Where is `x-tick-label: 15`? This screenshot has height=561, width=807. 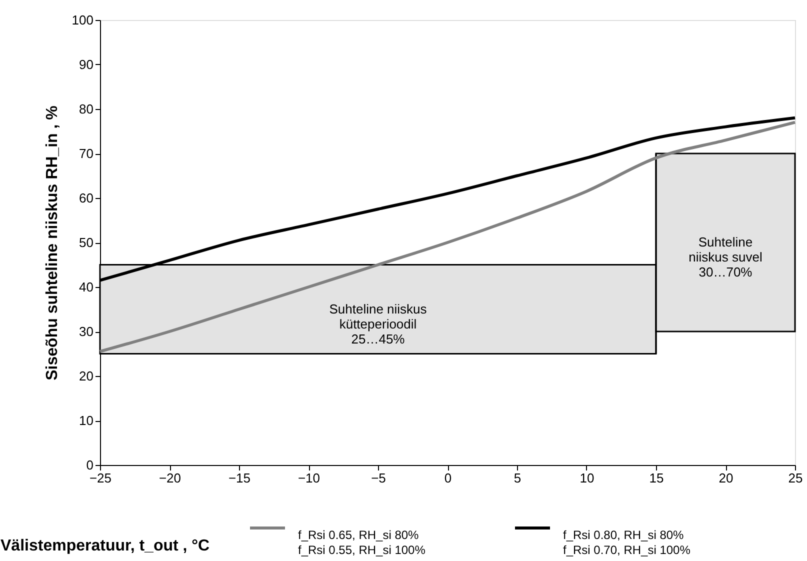 x-tick-label: 15 is located at coordinates (656, 478).